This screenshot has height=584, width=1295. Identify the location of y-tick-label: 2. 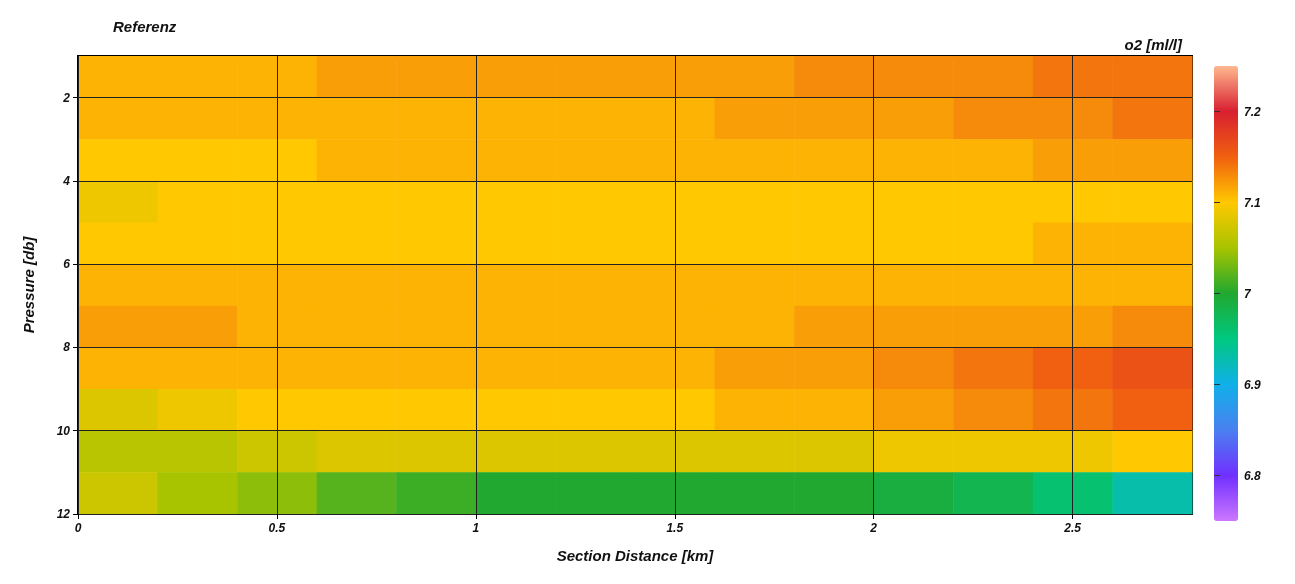
(66, 97).